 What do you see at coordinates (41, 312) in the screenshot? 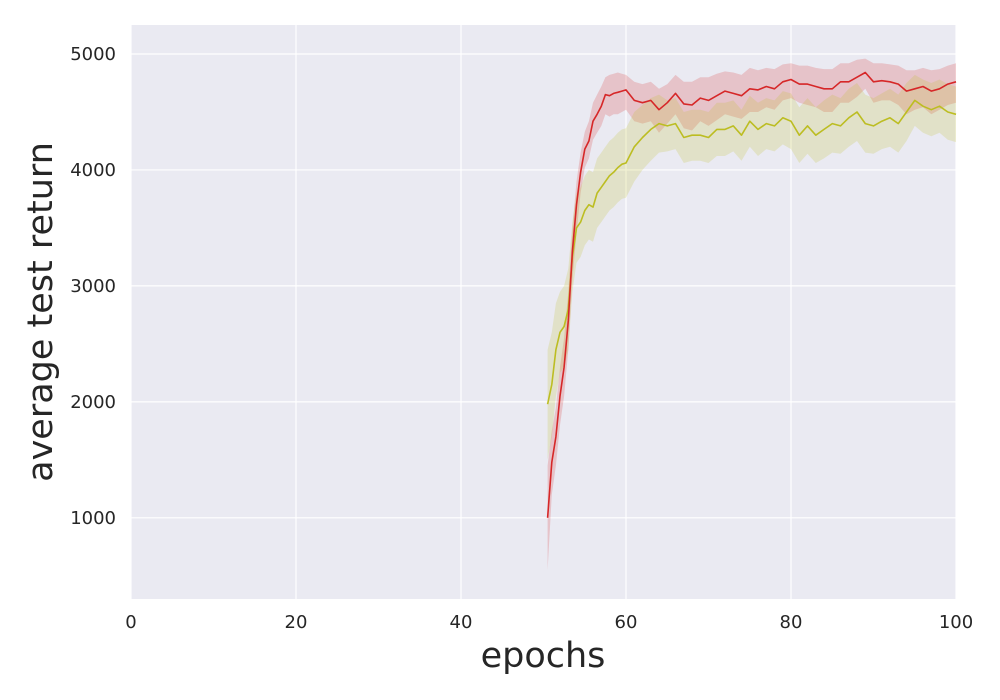
I see `y-axis-label: average test return` at bounding box center [41, 312].